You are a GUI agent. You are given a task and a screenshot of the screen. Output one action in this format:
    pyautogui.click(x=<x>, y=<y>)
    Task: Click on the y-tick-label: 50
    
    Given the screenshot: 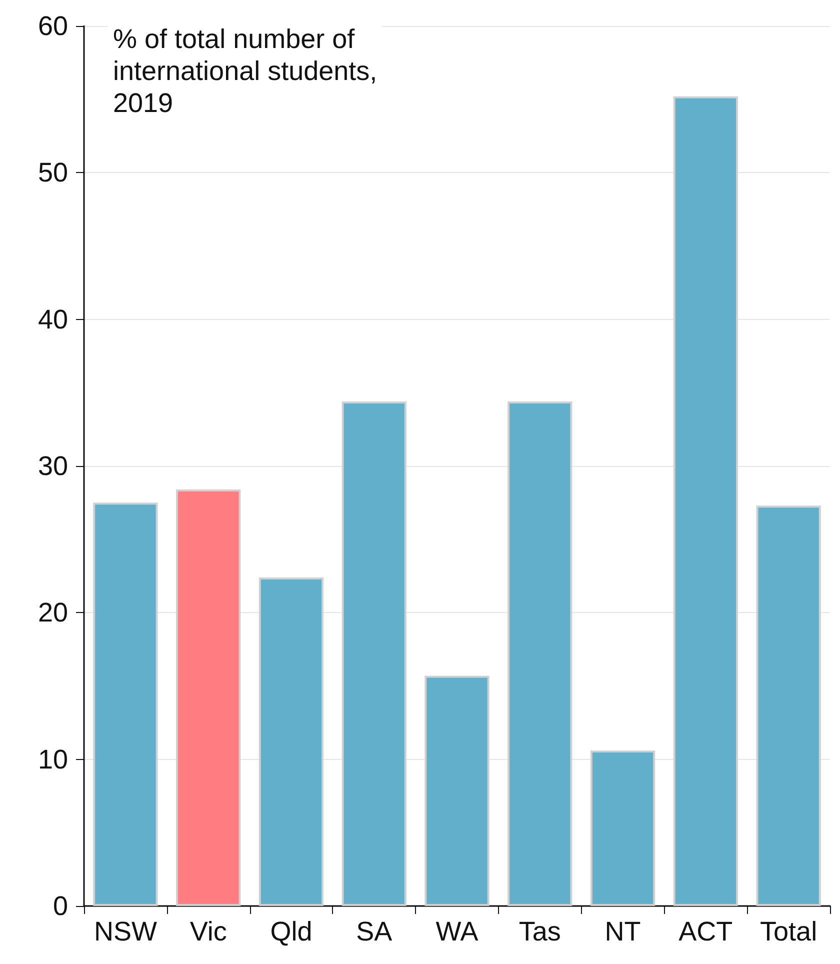 What is the action you would take?
    pyautogui.click(x=53, y=173)
    